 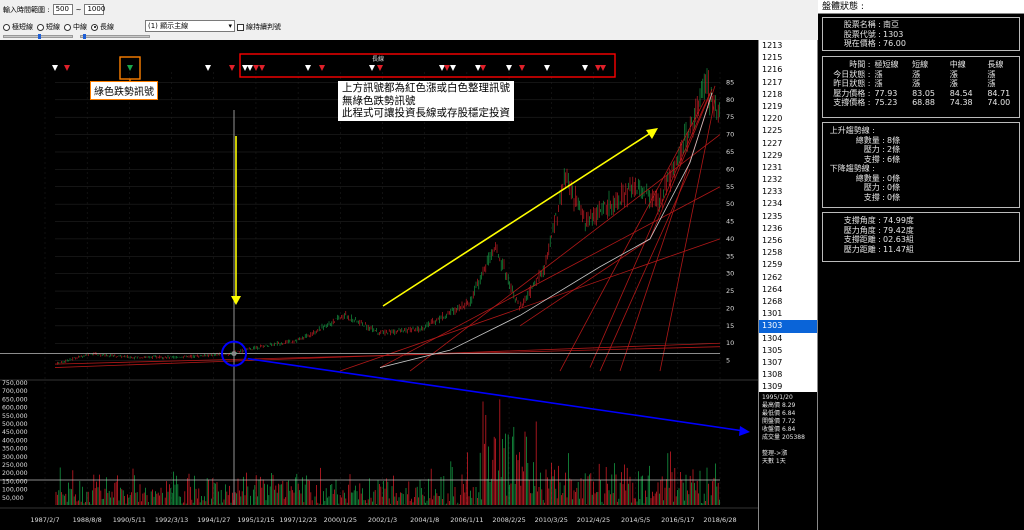 What do you see at coordinates (788, 326) in the screenshot?
I see `stock-list-item: 1303` at bounding box center [788, 326].